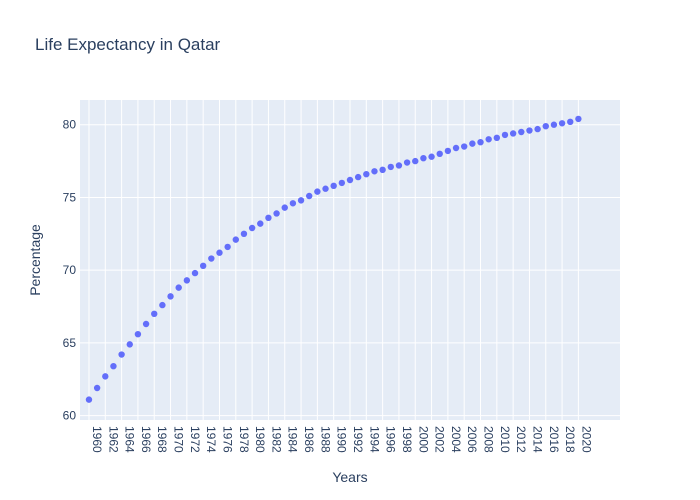 This screenshot has height=500, width=700. Describe the element at coordinates (309, 439) in the screenshot. I see `x-tick-label: 1986` at that location.